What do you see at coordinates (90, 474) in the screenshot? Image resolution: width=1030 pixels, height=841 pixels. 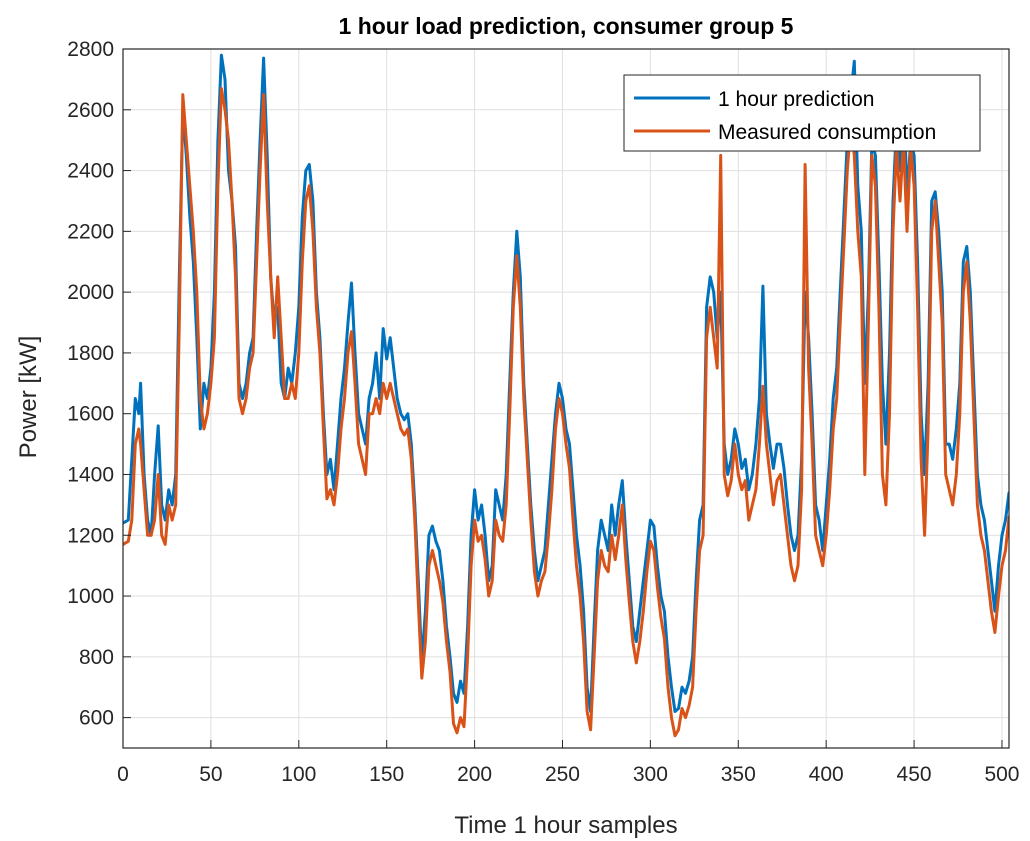 I see `y-tick-label: 1400` at bounding box center [90, 474].